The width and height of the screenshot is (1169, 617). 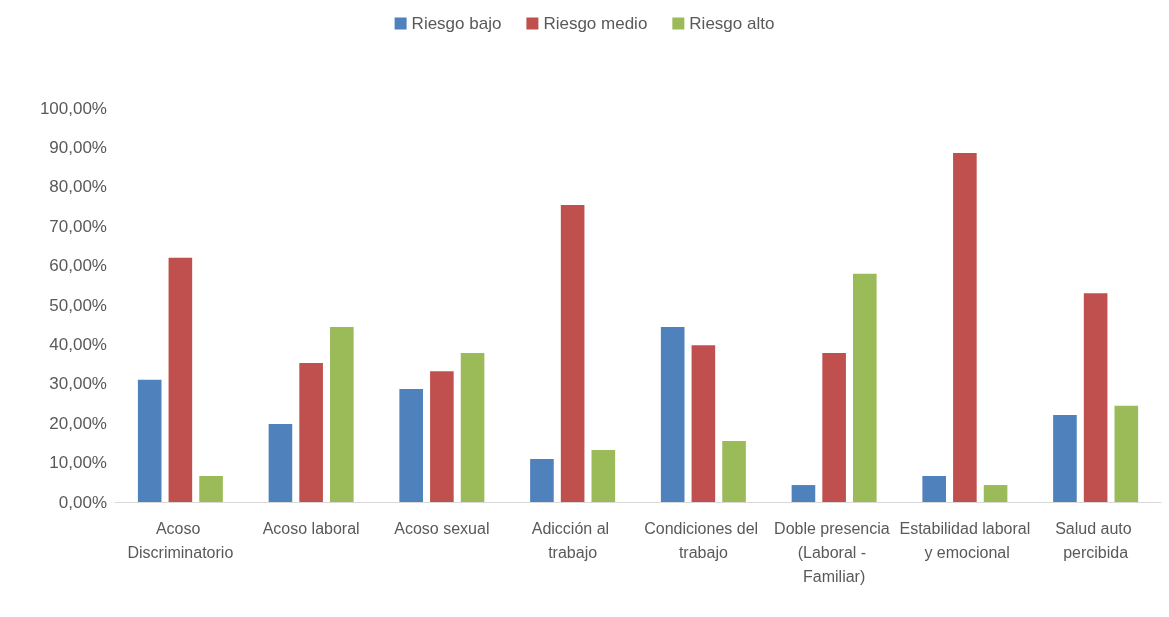 I want to click on x-tick-label: Acoso Discriminatorio, so click(x=180, y=540).